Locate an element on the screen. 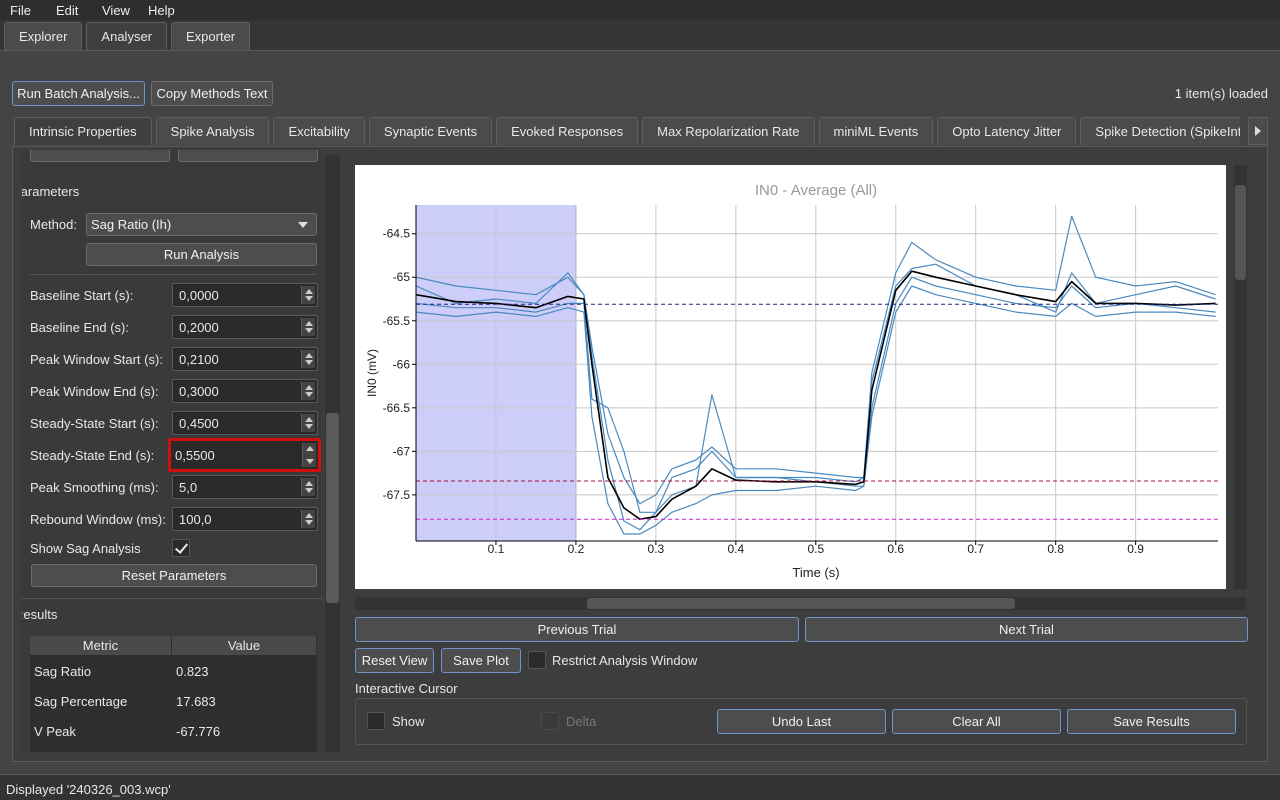 This screenshot has height=800, width=1280. left-scrollbar is located at coordinates (332, 453).